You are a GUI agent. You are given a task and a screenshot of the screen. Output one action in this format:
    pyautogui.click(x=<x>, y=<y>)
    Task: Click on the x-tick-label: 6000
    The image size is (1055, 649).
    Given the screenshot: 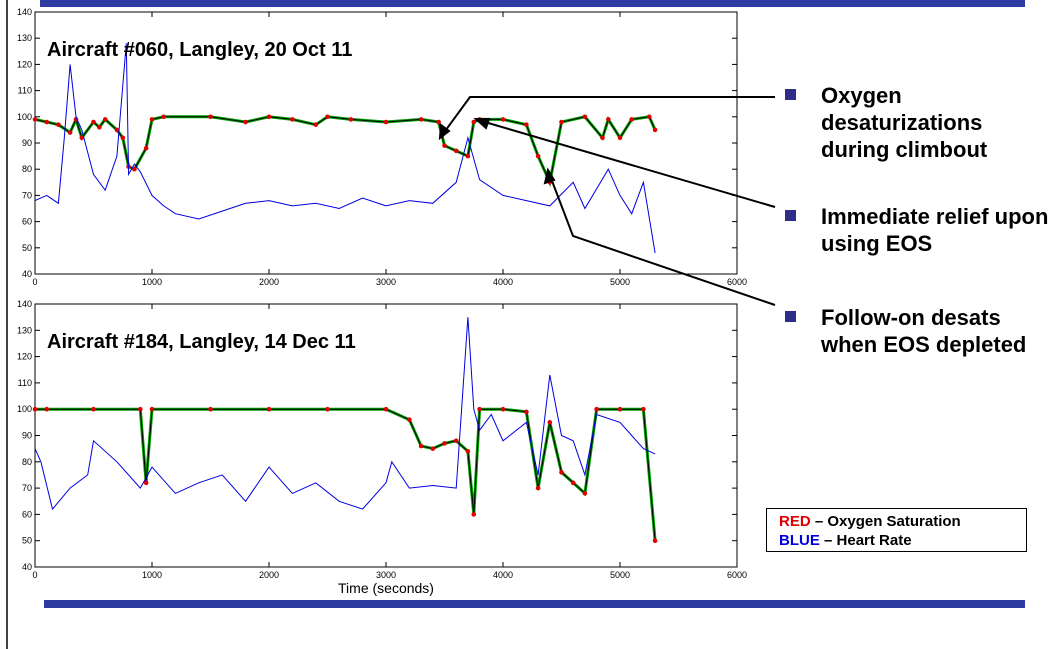 What is the action you would take?
    pyautogui.click(x=737, y=282)
    